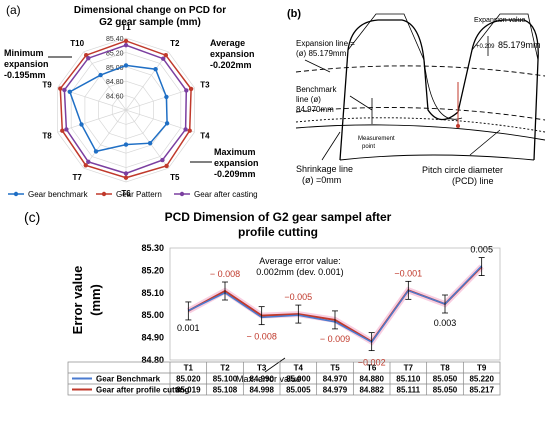 The height and width of the screenshot is (430, 550). What do you see at coordinates (458, 126) in the screenshot?
I see `measure-point-marker` at bounding box center [458, 126].